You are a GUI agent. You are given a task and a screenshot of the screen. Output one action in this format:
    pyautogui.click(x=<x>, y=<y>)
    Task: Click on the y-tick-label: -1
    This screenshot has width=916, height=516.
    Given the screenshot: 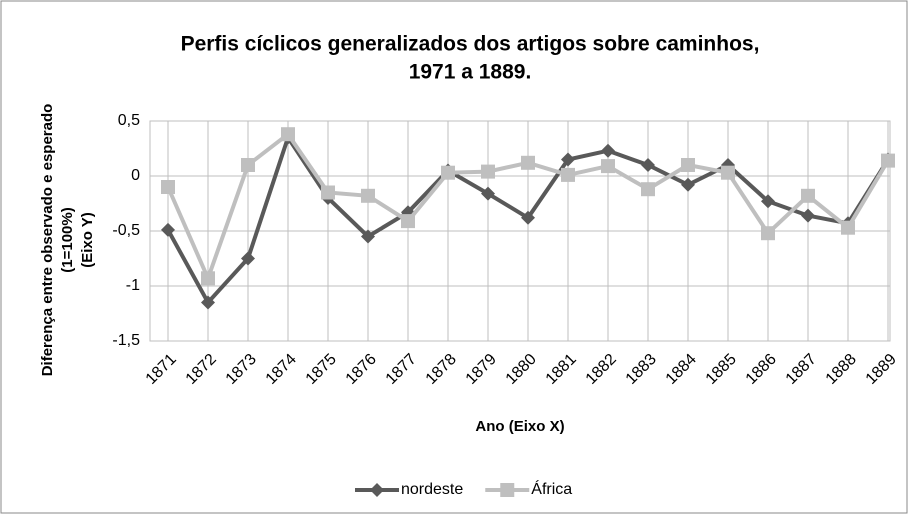 What is the action you would take?
    pyautogui.click(x=133, y=285)
    